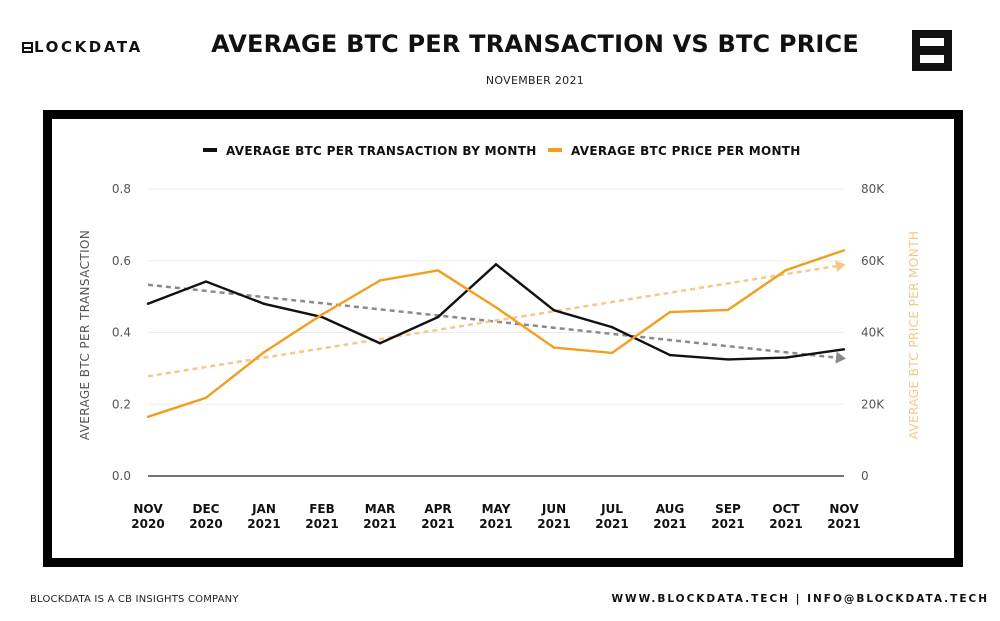 The width and height of the screenshot is (1000, 621). I want to click on x-tick-label-month: JAN, so click(263, 509).